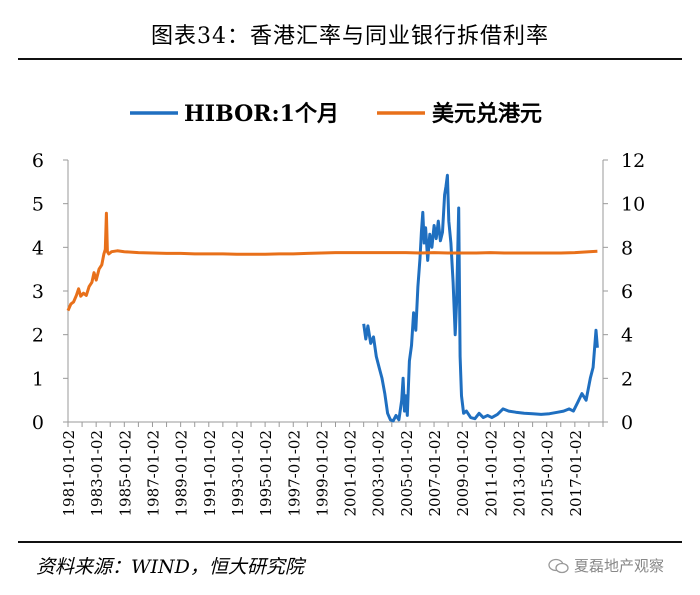 The height and width of the screenshot is (595, 700). I want to click on left-tick-label: 4, so click(38, 248).